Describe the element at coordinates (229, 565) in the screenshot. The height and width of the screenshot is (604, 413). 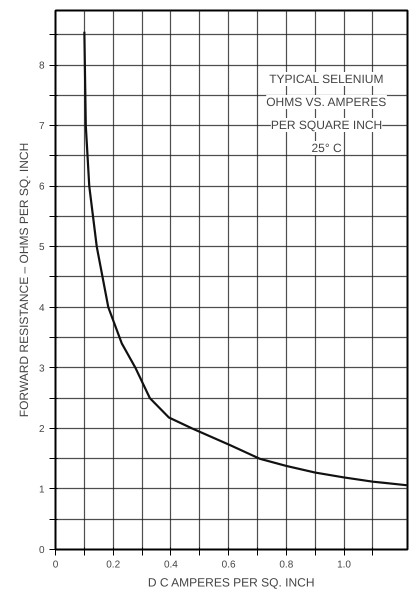
I see `x-tick-label: 0.6` at that location.